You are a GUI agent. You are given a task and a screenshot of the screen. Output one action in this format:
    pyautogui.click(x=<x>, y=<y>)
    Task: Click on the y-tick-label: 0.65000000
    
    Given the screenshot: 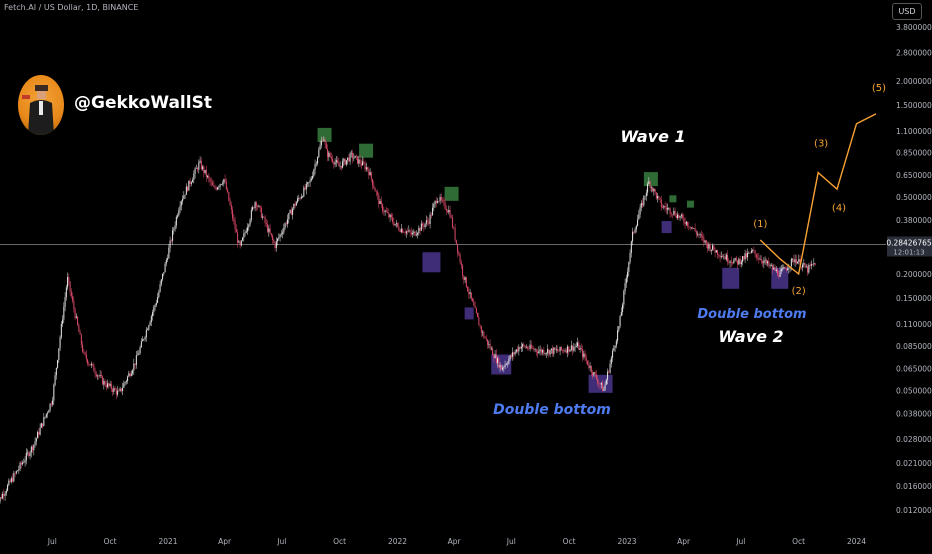 What is the action you would take?
    pyautogui.click(x=914, y=175)
    